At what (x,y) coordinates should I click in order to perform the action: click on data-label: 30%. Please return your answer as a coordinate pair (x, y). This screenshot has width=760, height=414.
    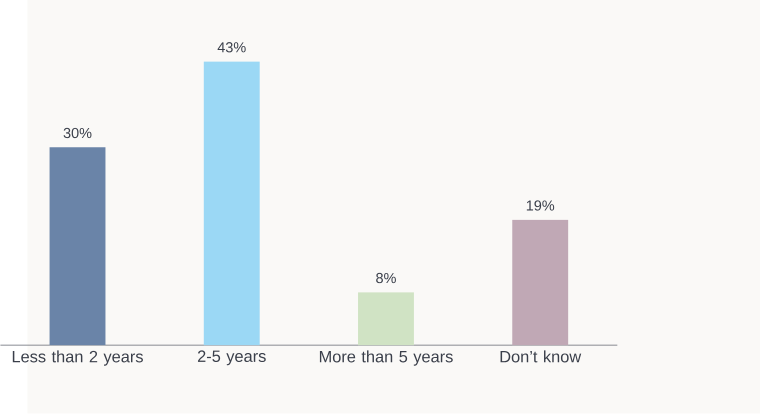
    Looking at the image, I should click on (78, 133).